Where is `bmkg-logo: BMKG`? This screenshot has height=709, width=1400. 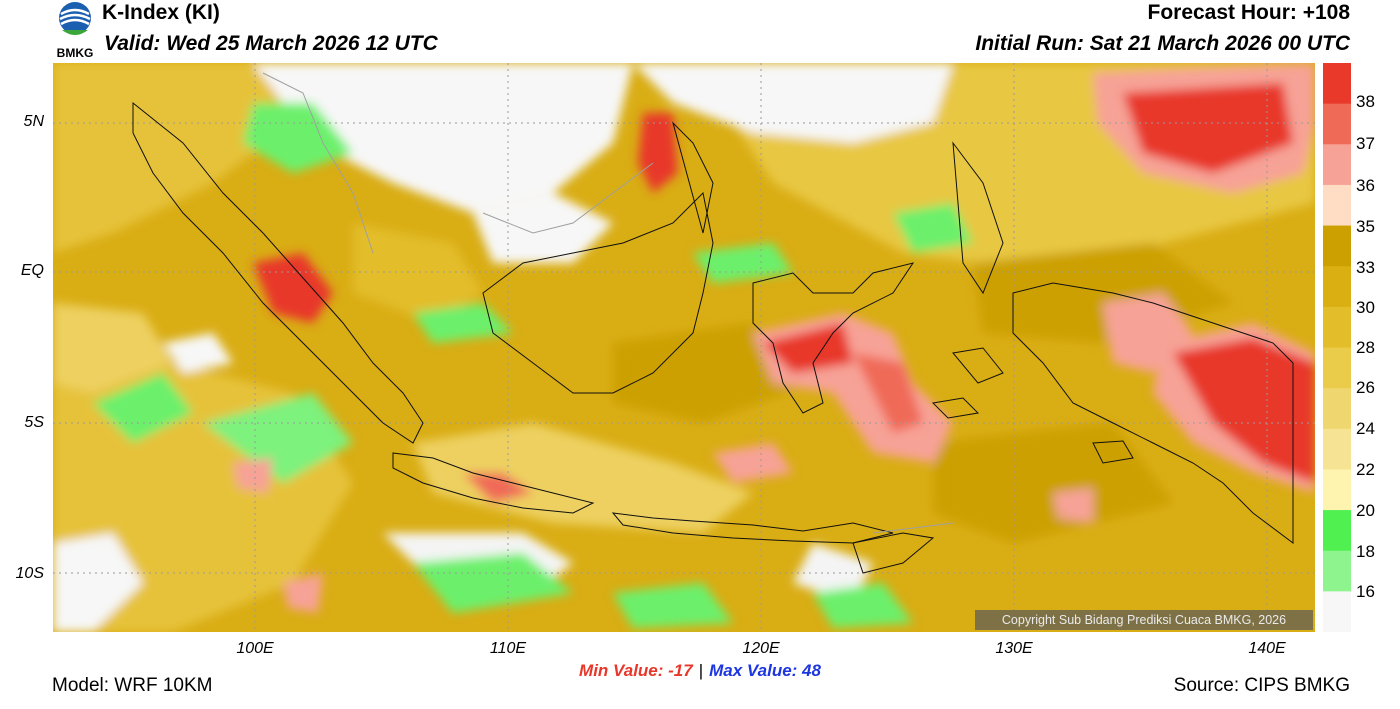
bmkg-logo: BMKG is located at coordinates (75, 30).